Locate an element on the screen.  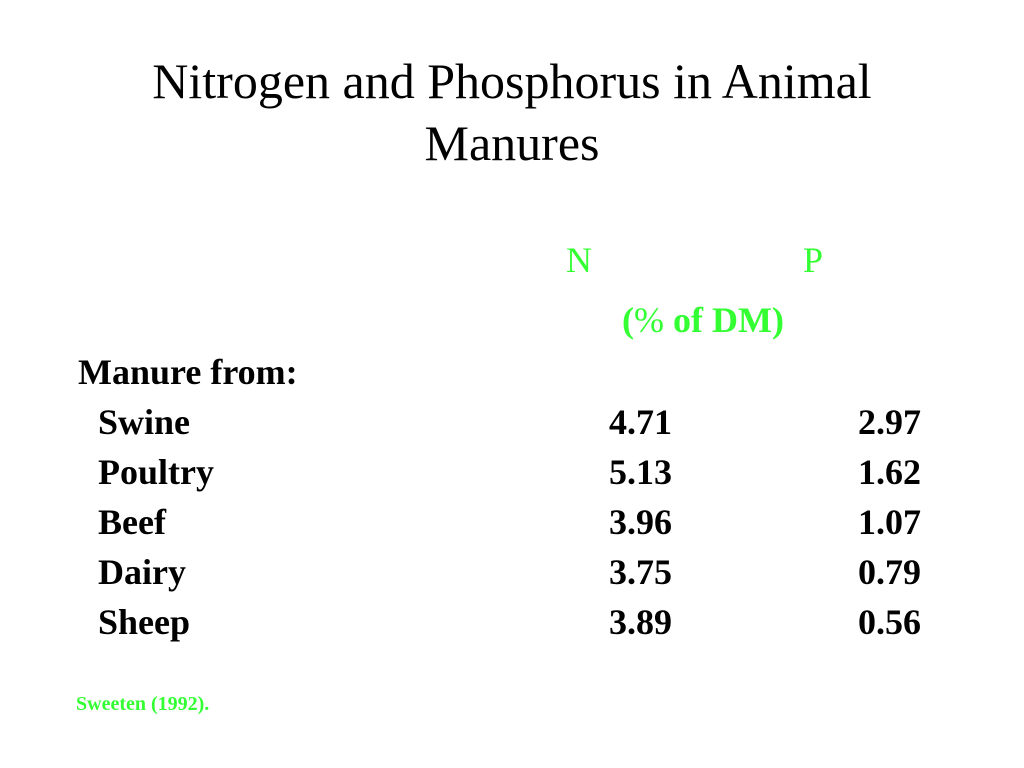
row-n-value: 3.75 is located at coordinates (640, 572).